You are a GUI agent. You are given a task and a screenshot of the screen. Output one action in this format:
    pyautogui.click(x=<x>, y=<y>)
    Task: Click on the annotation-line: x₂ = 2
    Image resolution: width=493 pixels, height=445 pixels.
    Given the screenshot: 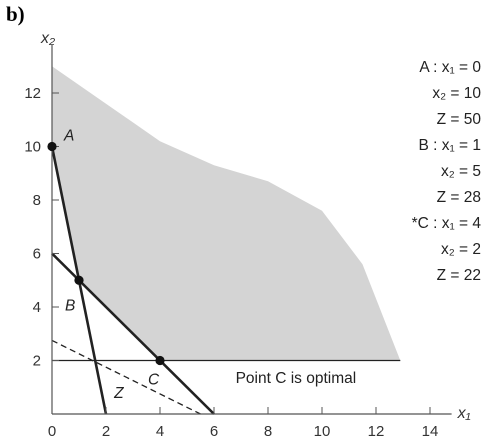 What is the action you would take?
    pyautogui.click(x=461, y=249)
    